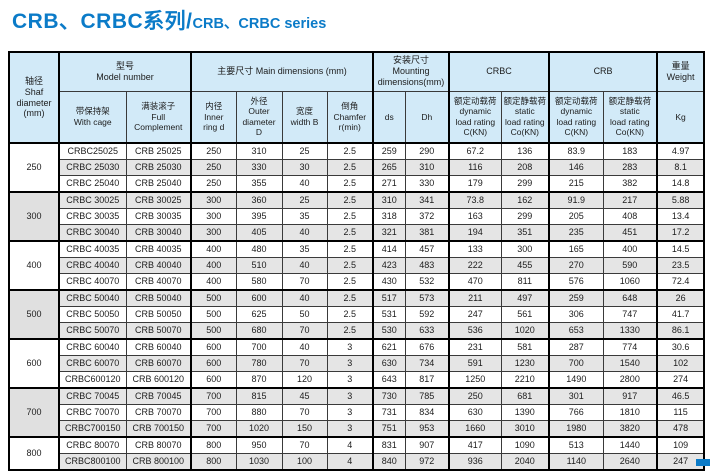 The image size is (710, 471). What do you see at coordinates (389, 462) in the screenshot?
I see `cell-ds: 840` at bounding box center [389, 462].